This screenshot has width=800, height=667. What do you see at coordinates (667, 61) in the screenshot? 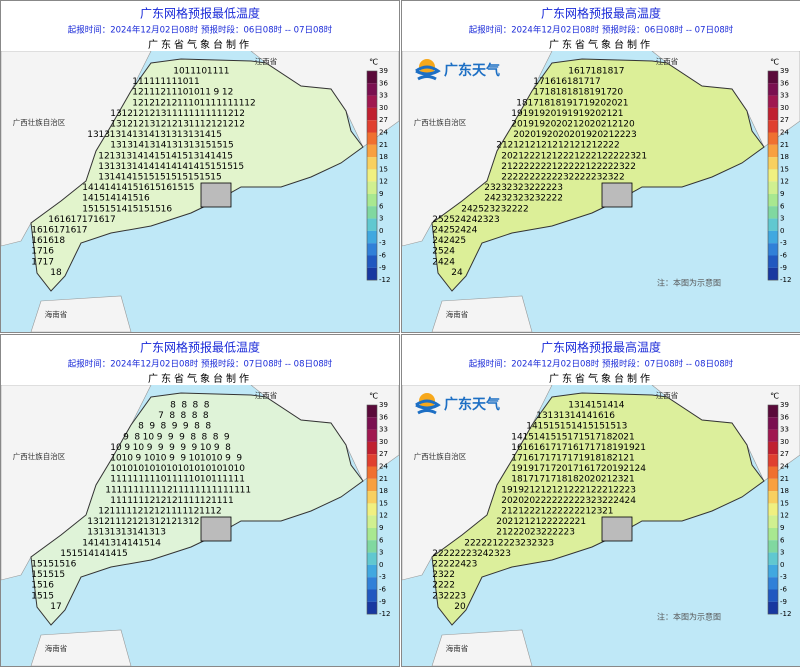
I see `province-label: 江西省` at bounding box center [667, 61].